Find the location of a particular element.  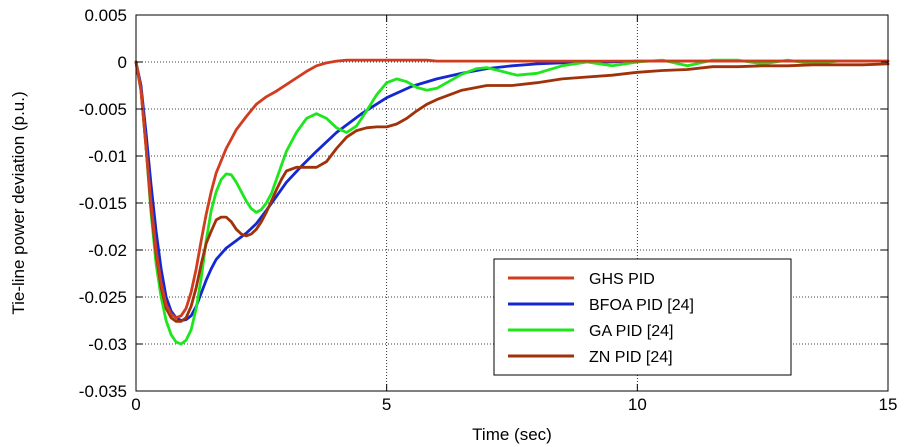

legend-label: BFOA PID [24] is located at coordinates (641, 305).